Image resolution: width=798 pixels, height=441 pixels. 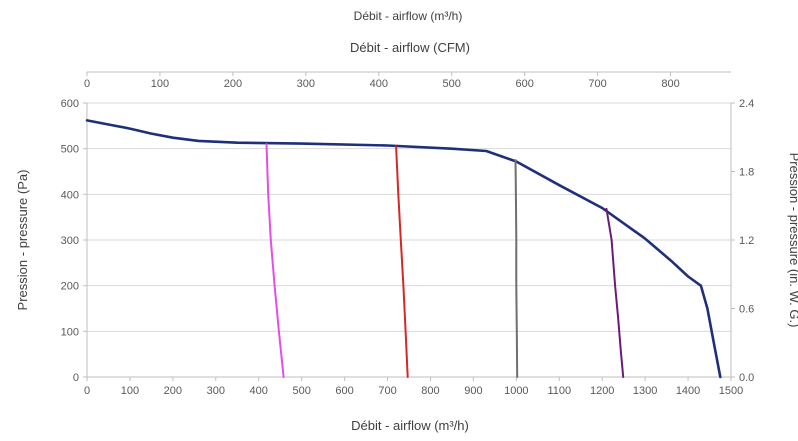 What do you see at coordinates (792, 240) in the screenshot?
I see `y2-axis-title: Pression - pressure (in. W. G.)` at bounding box center [792, 240].